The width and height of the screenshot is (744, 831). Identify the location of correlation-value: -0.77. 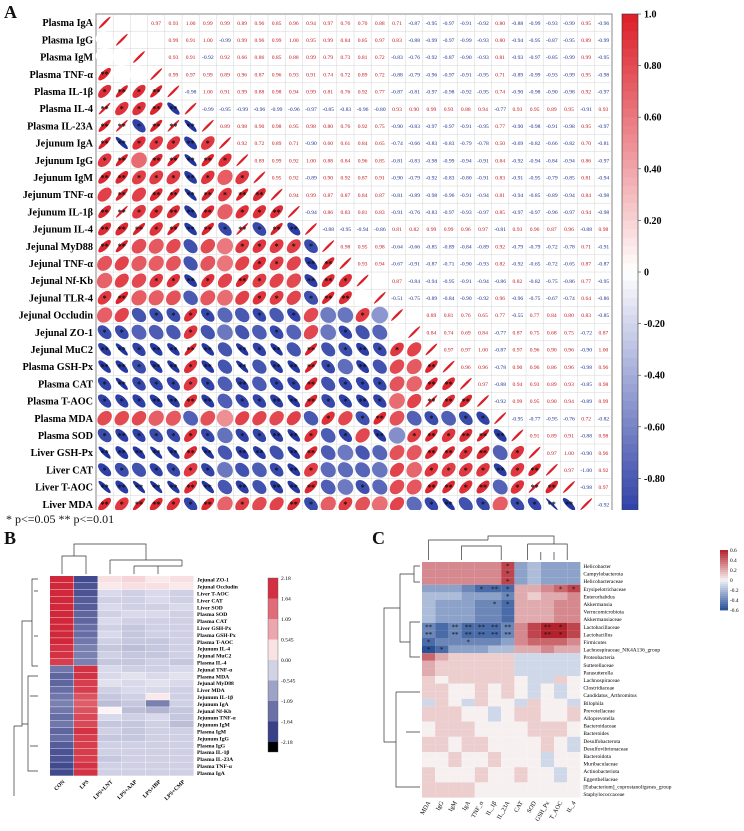
(535, 419).